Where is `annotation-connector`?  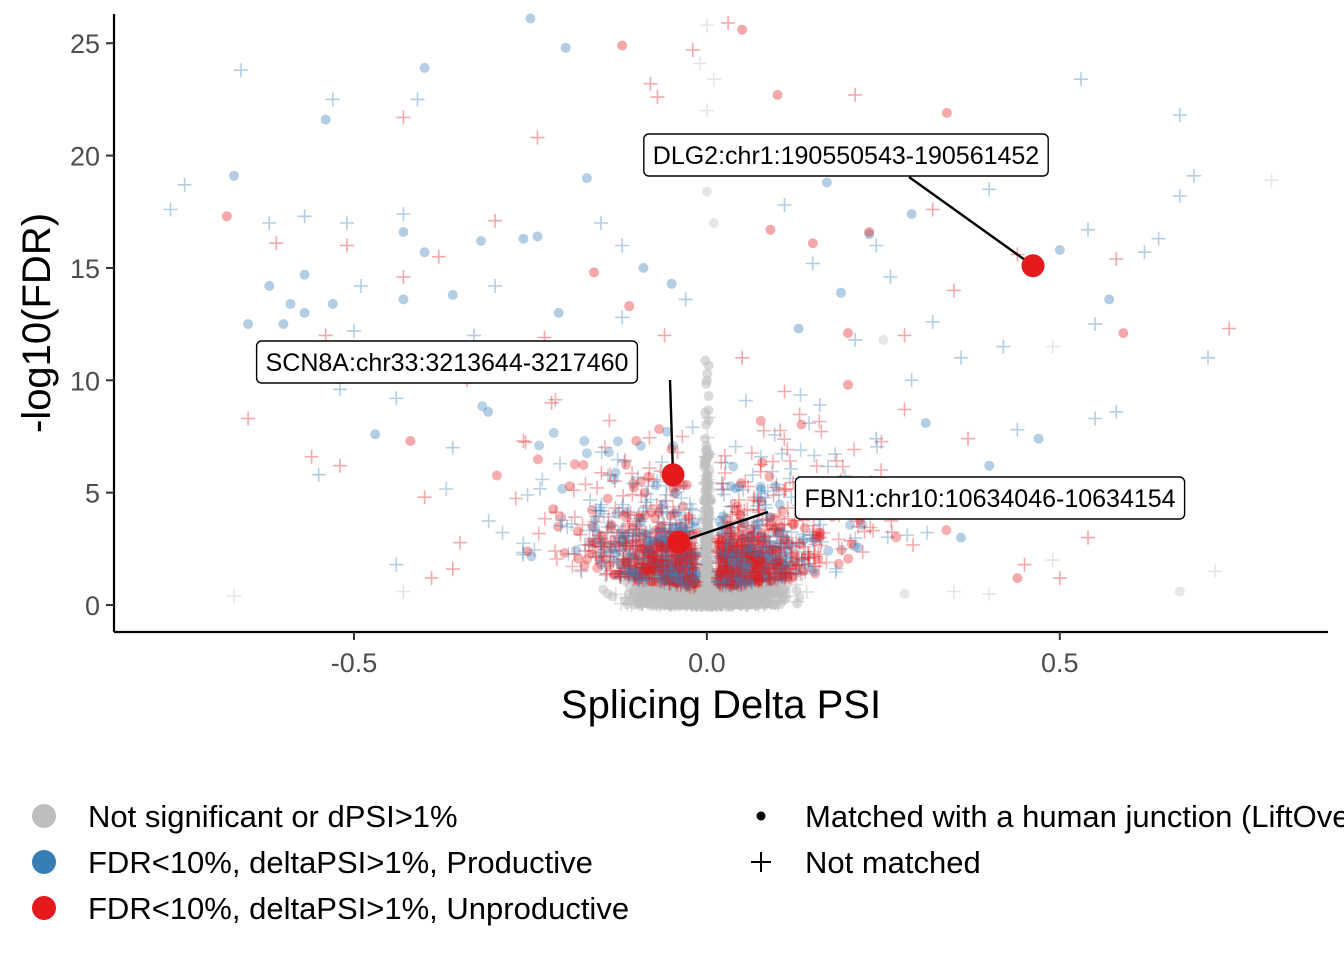 annotation-connector is located at coordinates (971, 221).